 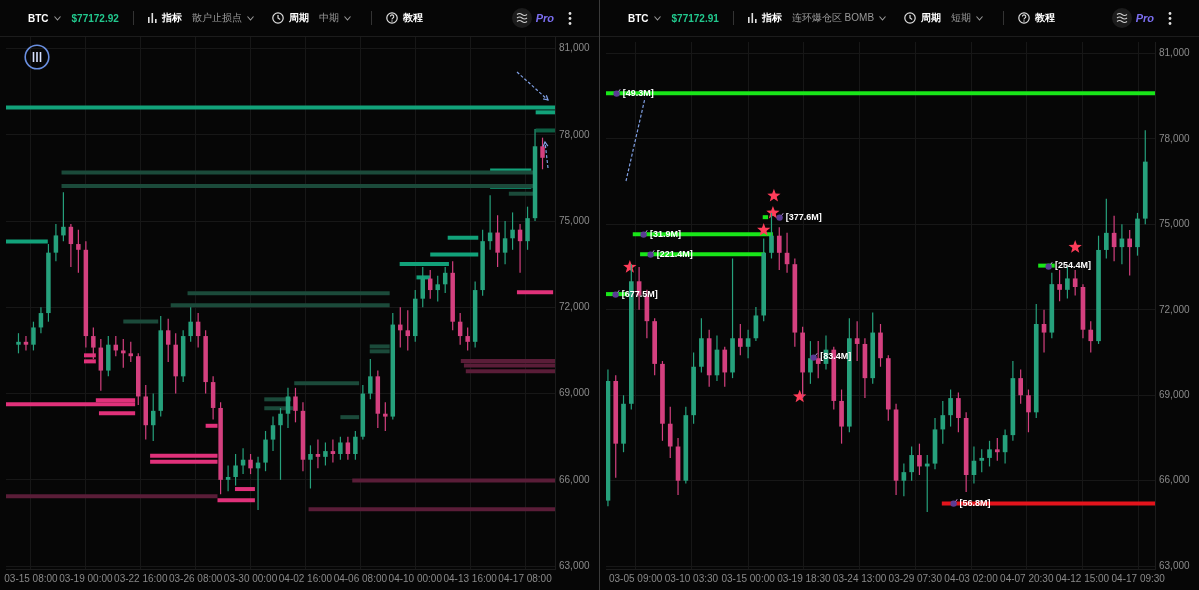 What do you see at coordinates (31, 578) in the screenshot?
I see `x-tick-label: 03-15 08:00` at bounding box center [31, 578].